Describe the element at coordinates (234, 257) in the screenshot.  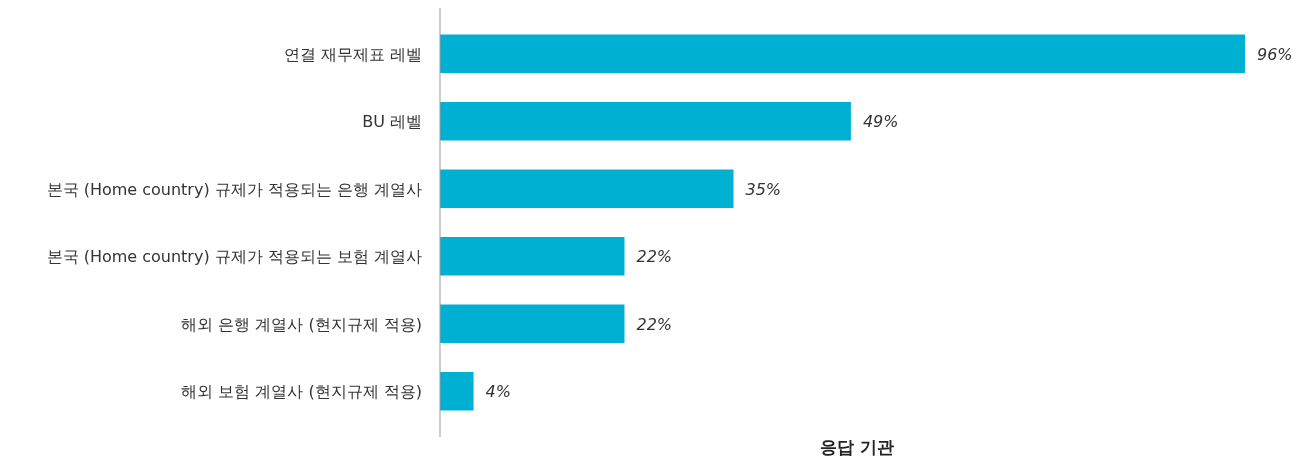
I see `y-tick-label: 본국 (Home country) 규제가 적용되는 보험 계열사` at that location.